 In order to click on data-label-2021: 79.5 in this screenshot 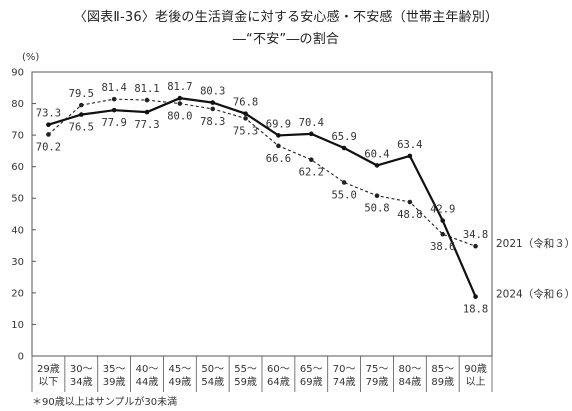, I will do `click(81, 94)`.